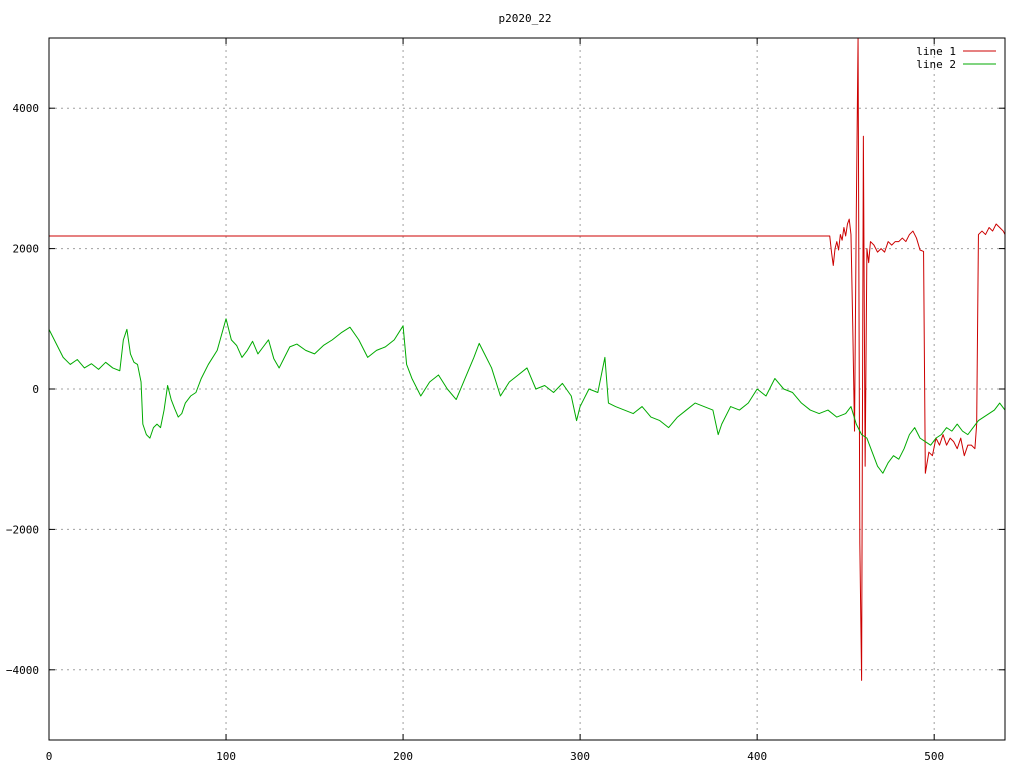 The width and height of the screenshot is (1024, 768). What do you see at coordinates (35, 389) in the screenshot?
I see `y-tick-label: 0` at bounding box center [35, 389].